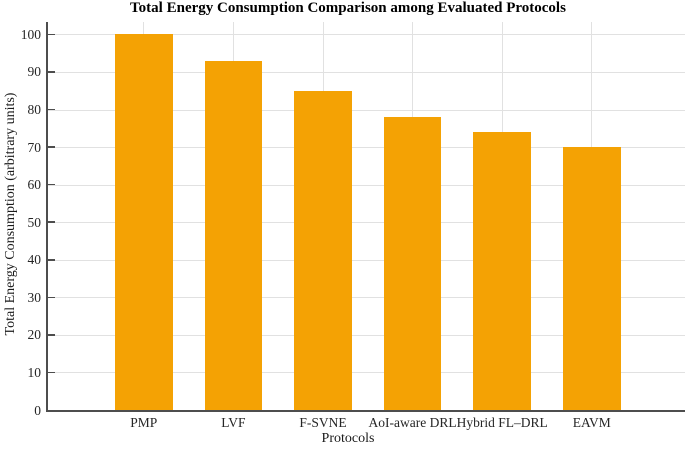 The image size is (685, 450). What do you see at coordinates (323, 250) in the screenshot?
I see `bar-f-svne` at bounding box center [323, 250].